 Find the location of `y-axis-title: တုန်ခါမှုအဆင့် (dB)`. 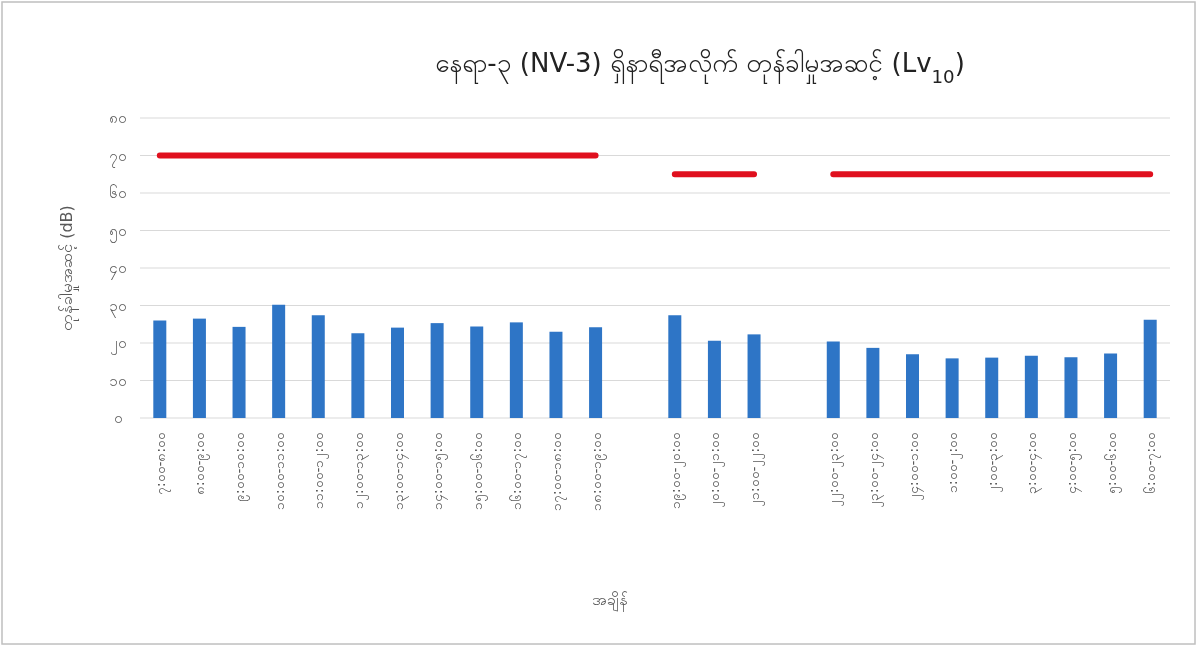

y-axis-title: တုန်ခါမှုအဆင့် (dB) is located at coordinates (68, 268).